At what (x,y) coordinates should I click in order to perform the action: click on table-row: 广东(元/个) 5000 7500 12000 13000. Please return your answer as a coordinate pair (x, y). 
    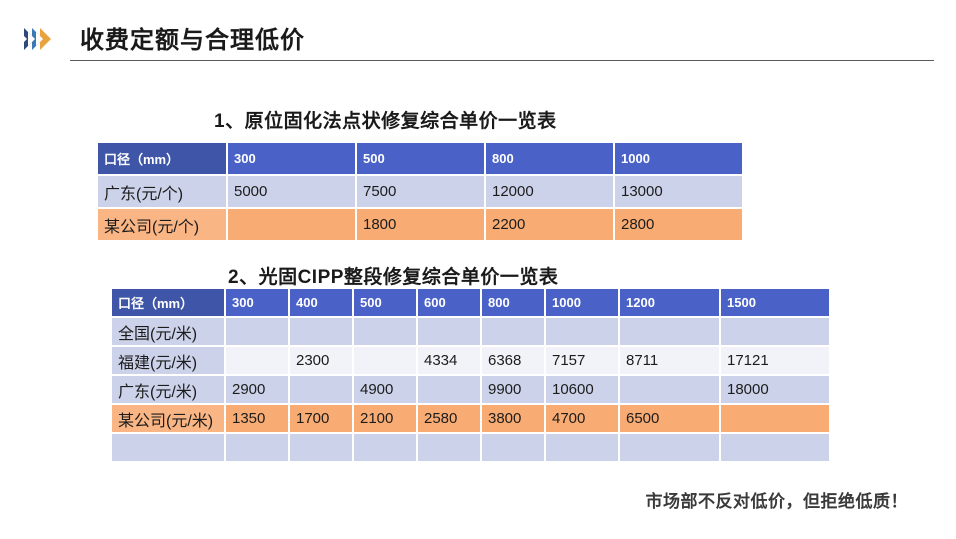
    Looking at the image, I should click on (420, 191).